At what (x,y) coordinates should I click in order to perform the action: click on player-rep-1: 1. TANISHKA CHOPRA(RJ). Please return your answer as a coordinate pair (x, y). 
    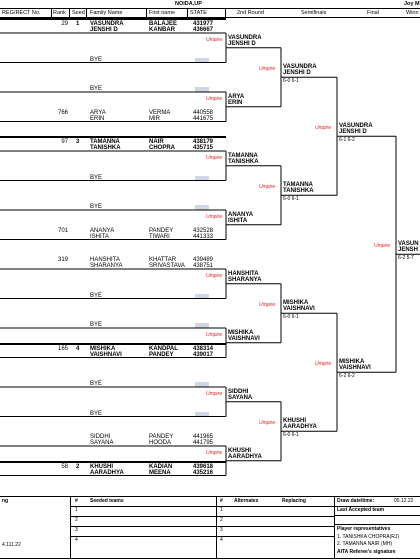
    Looking at the image, I should click on (368, 537).